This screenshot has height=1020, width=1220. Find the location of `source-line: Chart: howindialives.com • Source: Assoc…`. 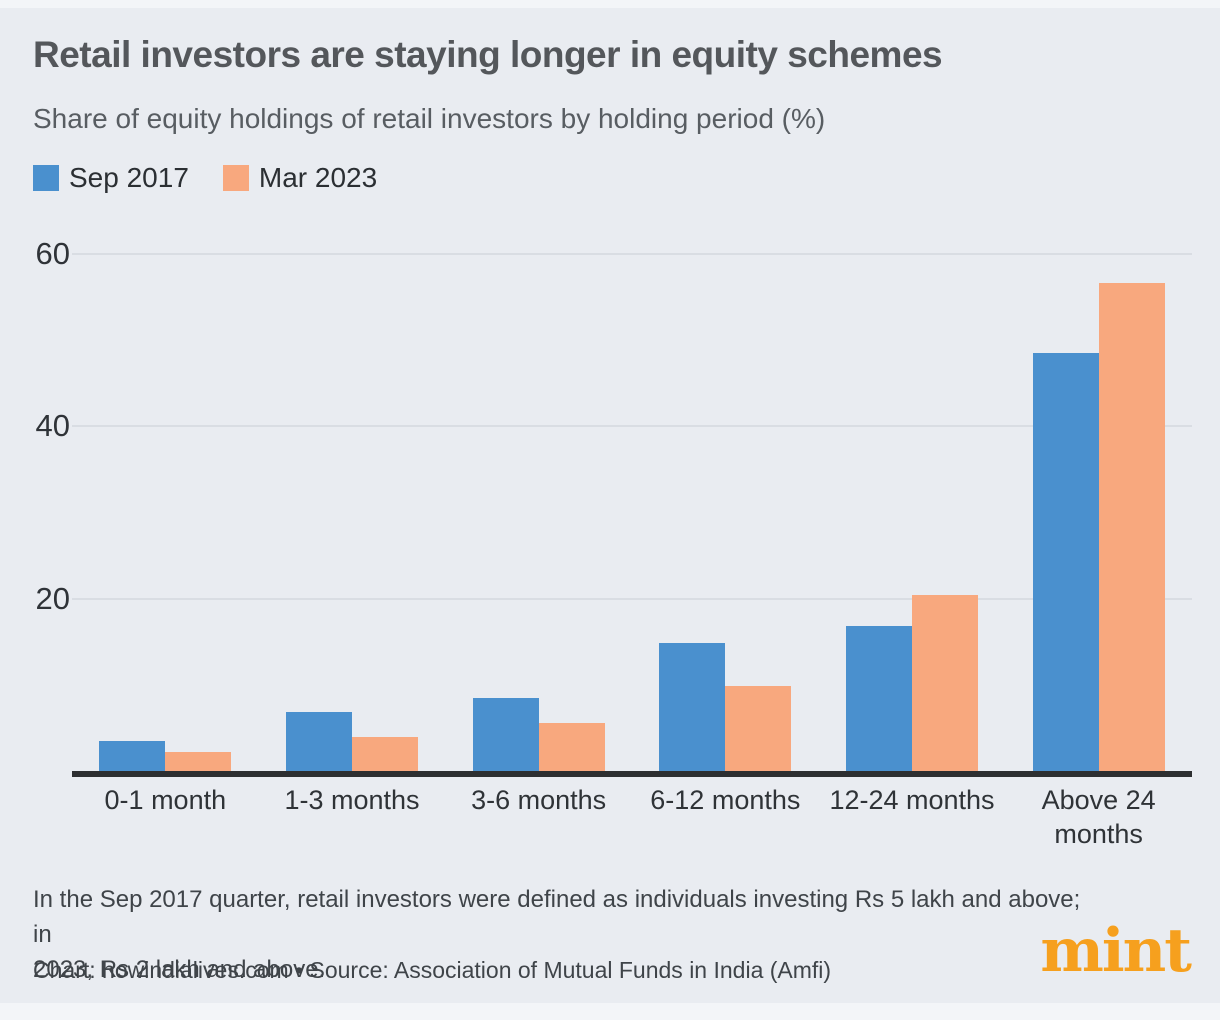

source-line: Chart: howindialives.com • Source: Assoc… is located at coordinates (432, 970).